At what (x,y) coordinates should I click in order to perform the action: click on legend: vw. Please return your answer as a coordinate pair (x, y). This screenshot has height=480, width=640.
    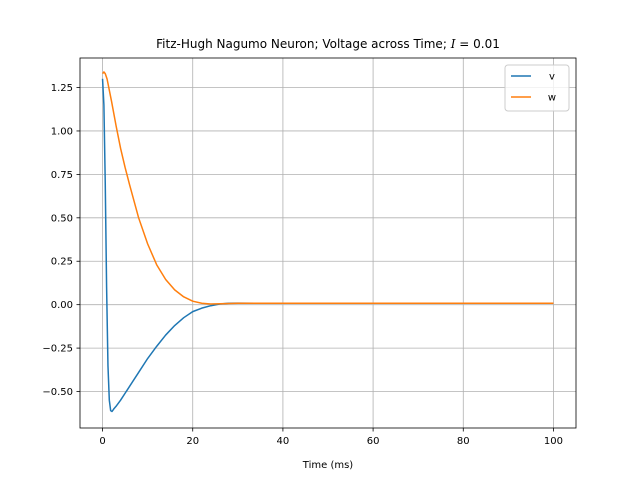
    Looking at the image, I should click on (537, 88).